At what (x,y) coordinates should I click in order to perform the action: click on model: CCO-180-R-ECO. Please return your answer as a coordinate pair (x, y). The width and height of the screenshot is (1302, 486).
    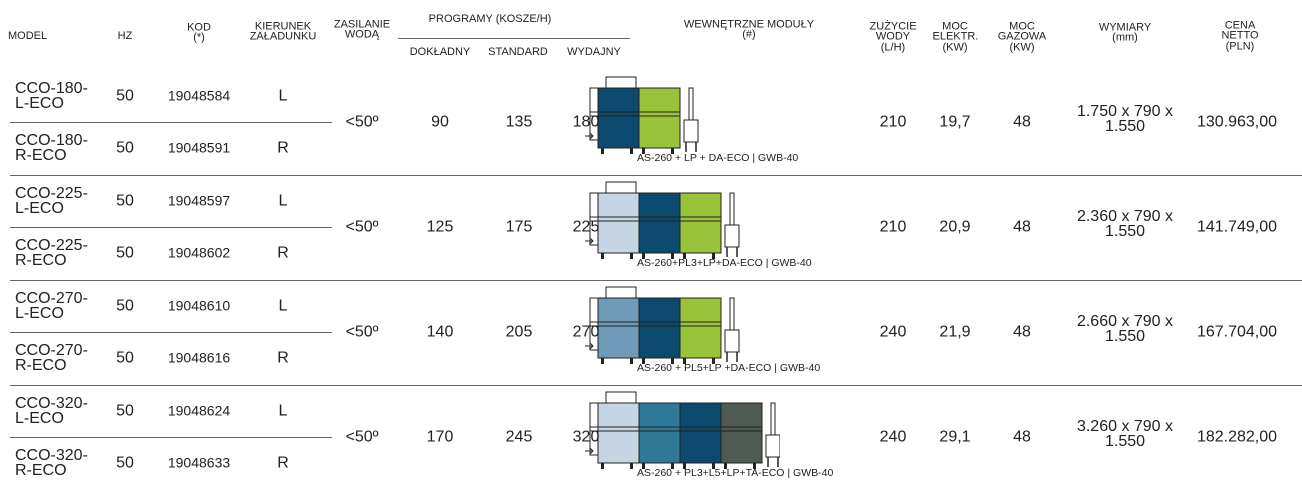
    Looking at the image, I should click on (51, 147).